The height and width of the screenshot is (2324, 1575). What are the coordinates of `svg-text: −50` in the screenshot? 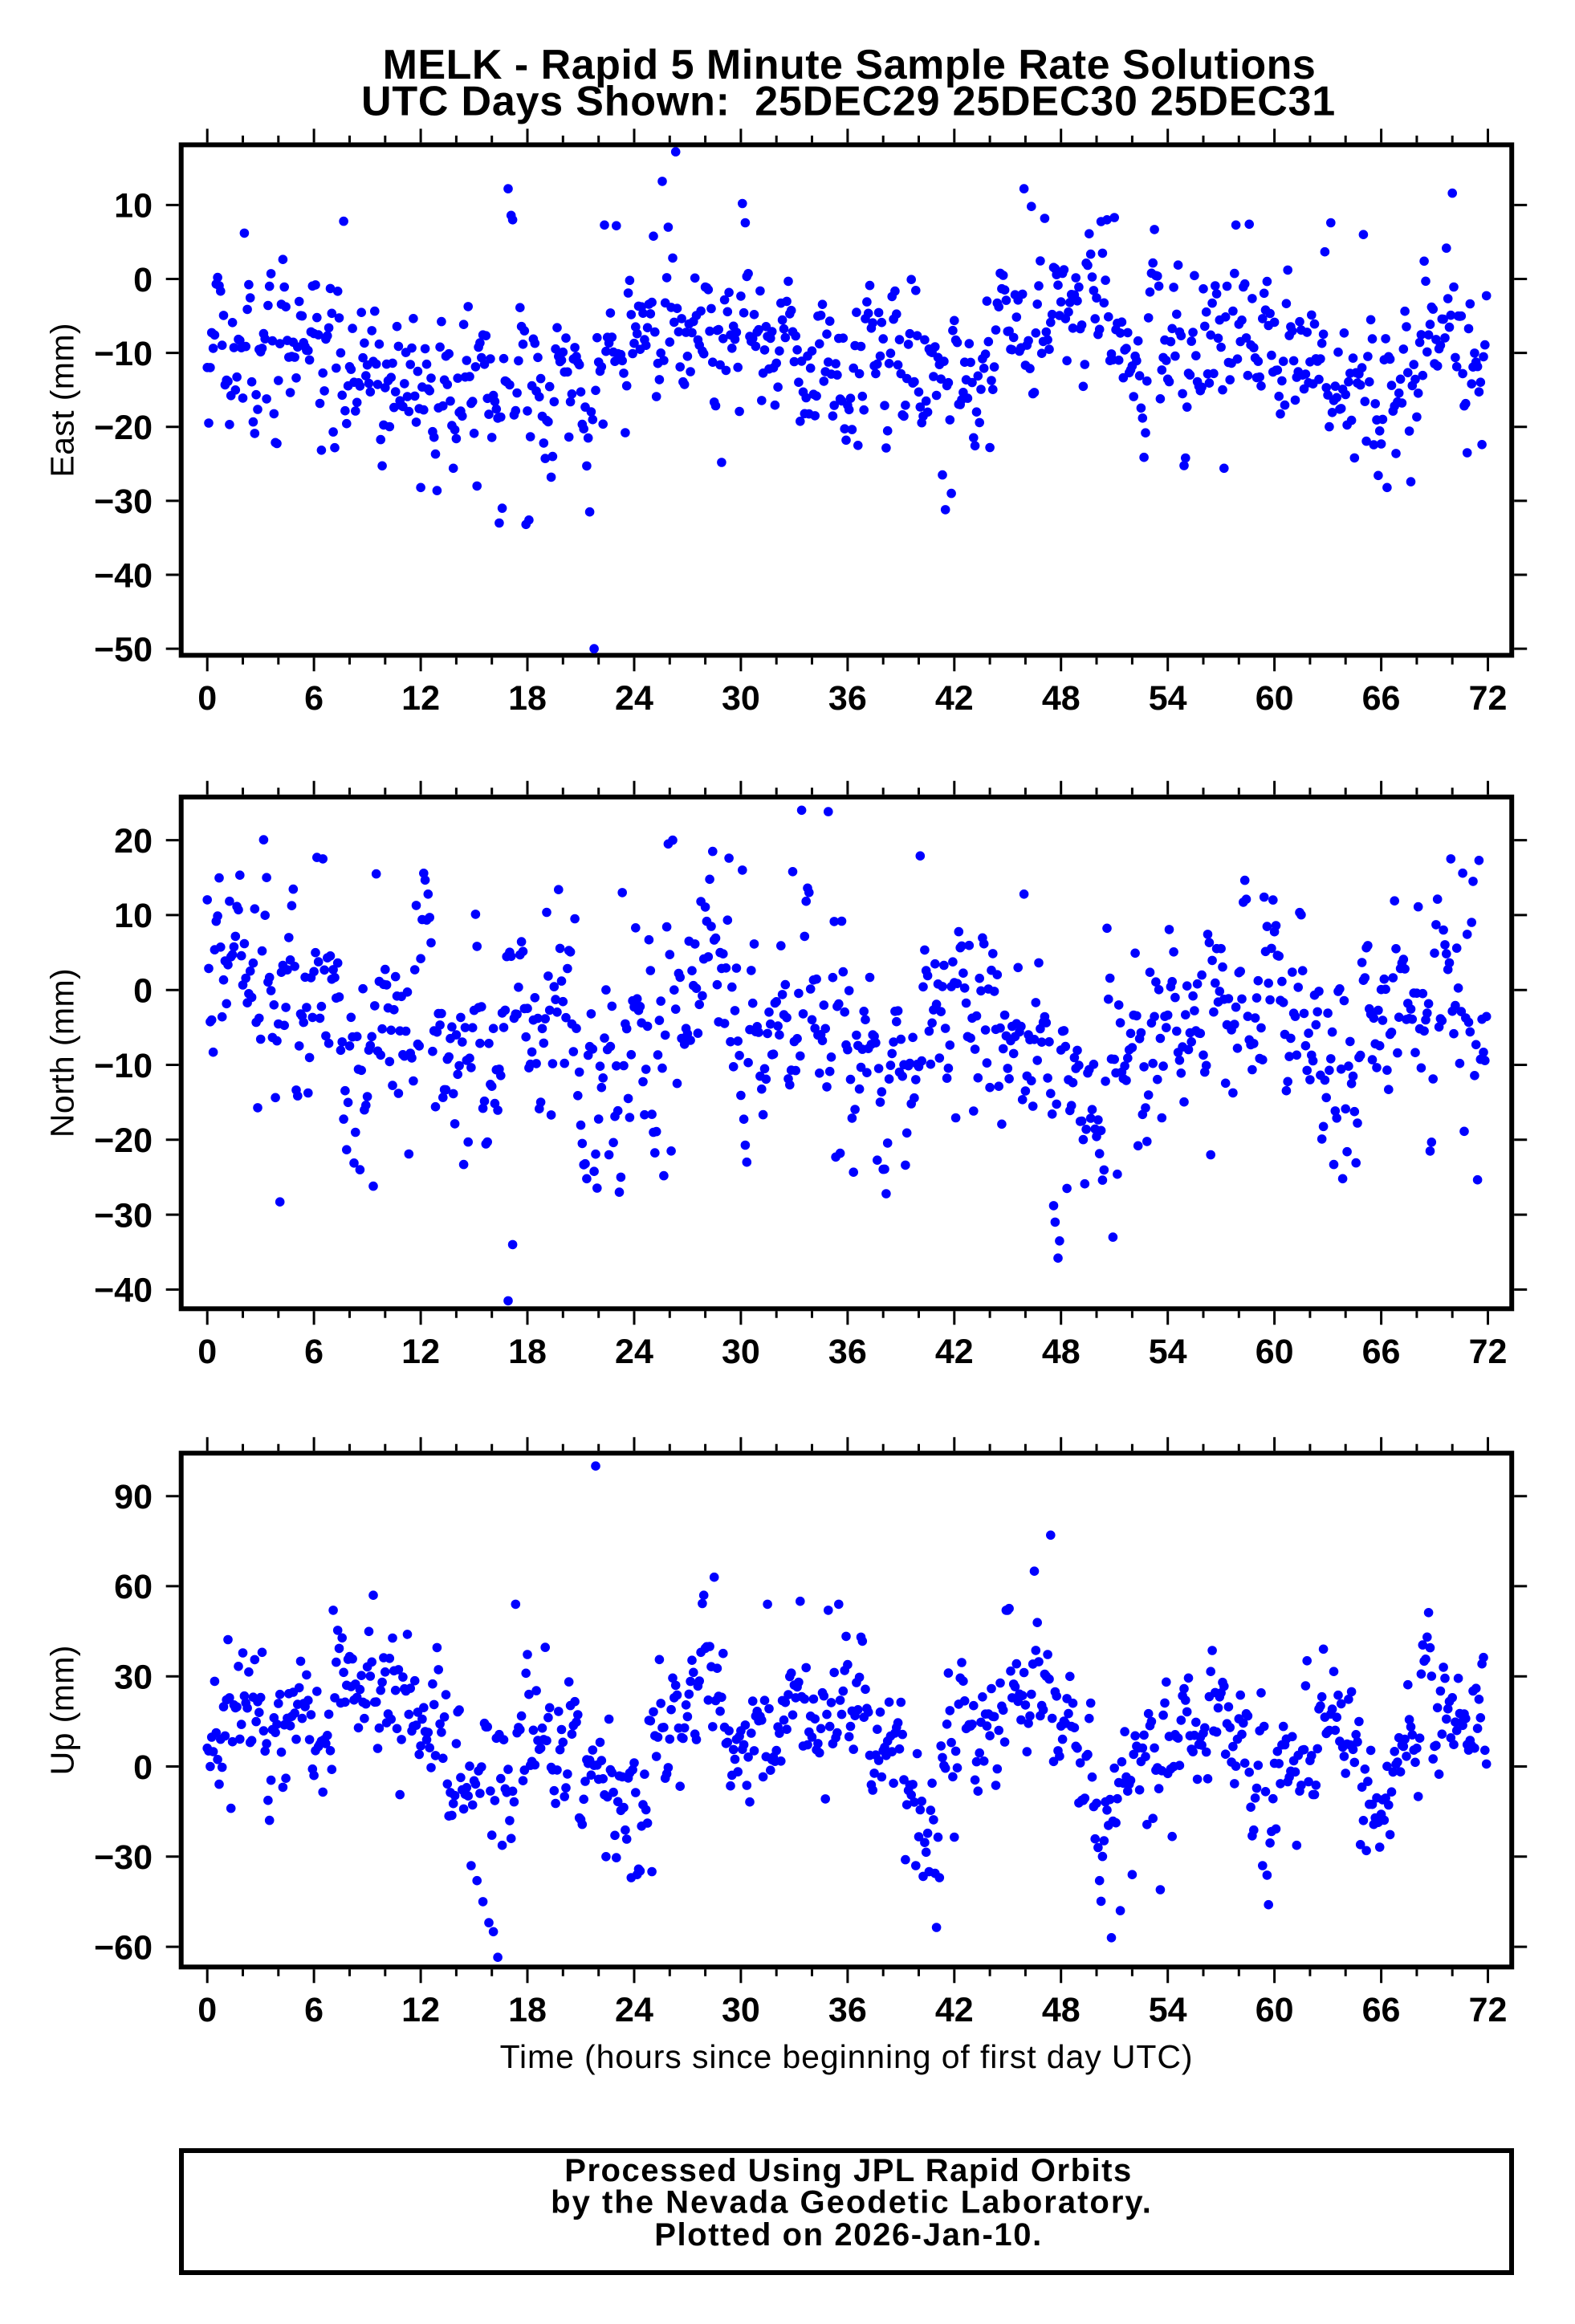 It's located at (123, 649).